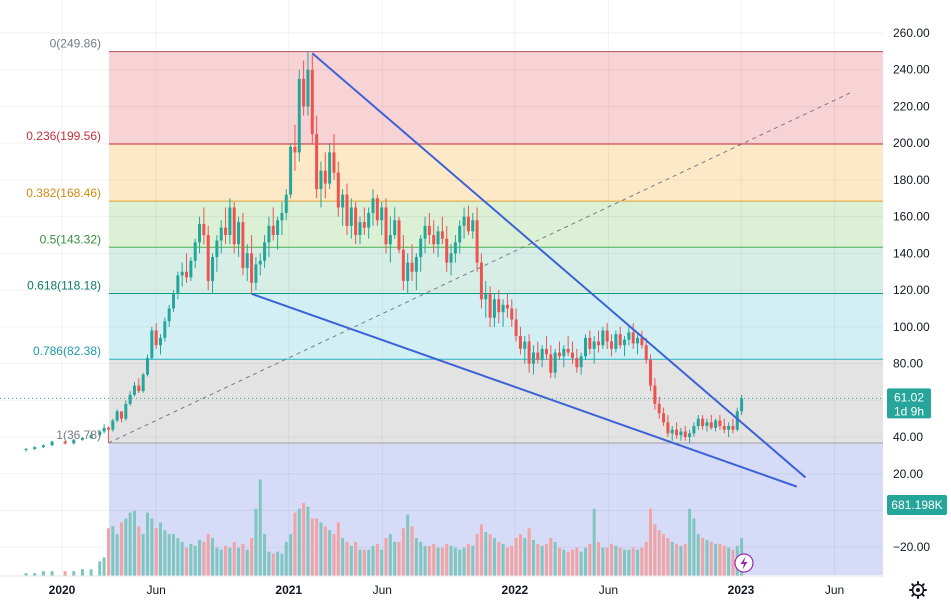 The image size is (951, 605). I want to click on fib-band, so click(496, 98).